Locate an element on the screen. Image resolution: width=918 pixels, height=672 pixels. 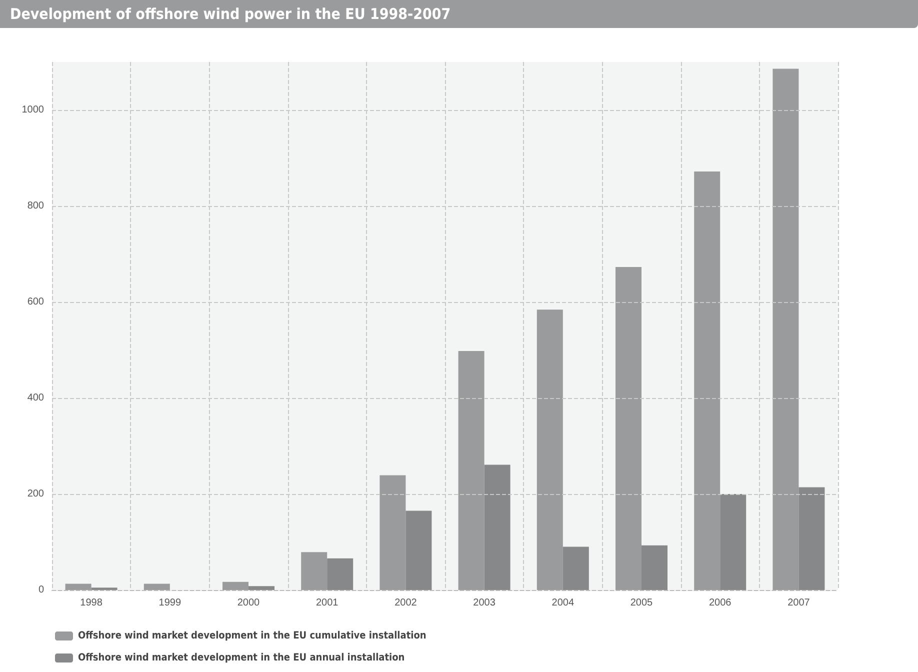
x-tick-label: 2001 is located at coordinates (327, 603).